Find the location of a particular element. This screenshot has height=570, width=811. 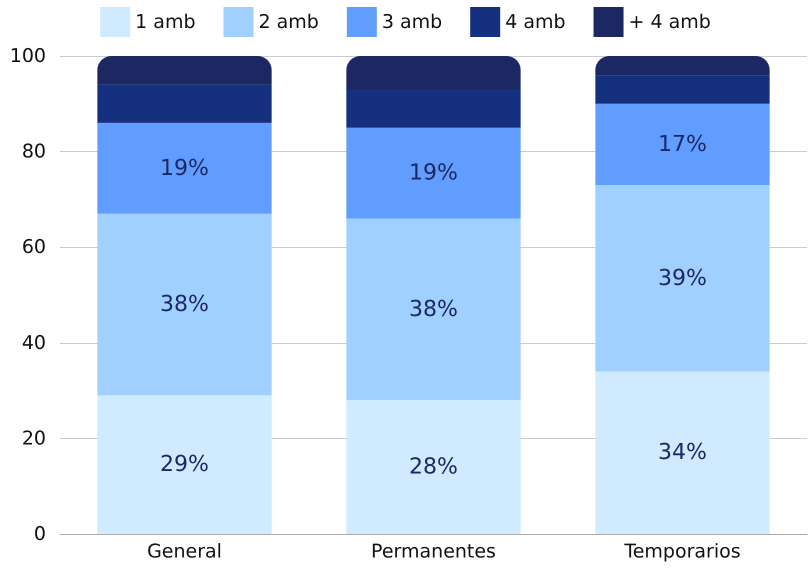

data-label: 28% is located at coordinates (433, 467).